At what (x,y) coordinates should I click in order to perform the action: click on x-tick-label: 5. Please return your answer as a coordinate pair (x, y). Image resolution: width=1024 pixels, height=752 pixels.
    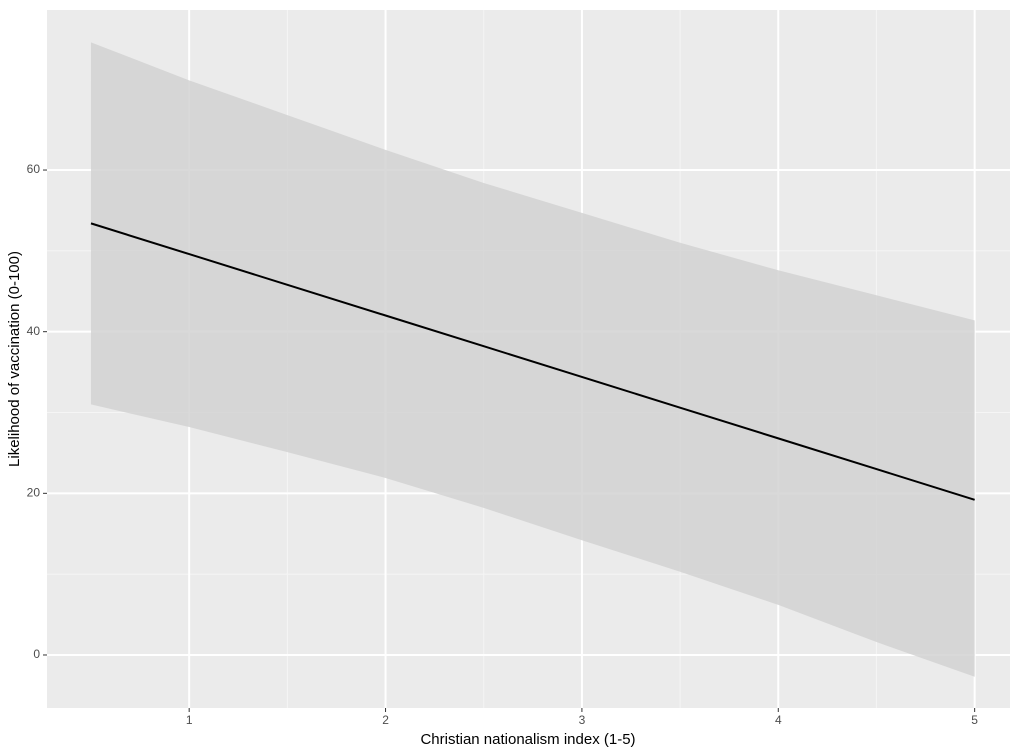
    Looking at the image, I should click on (974, 720).